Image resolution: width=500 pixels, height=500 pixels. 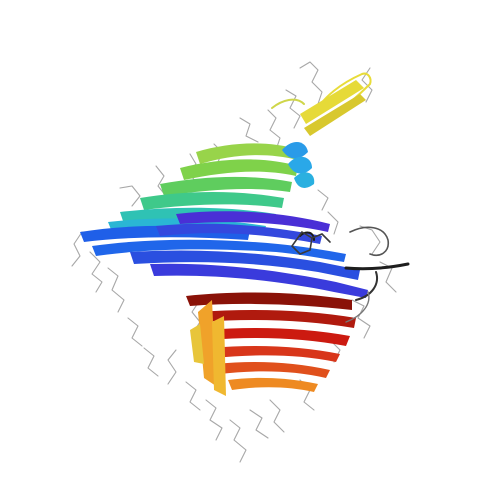 I want to click on blue-sheet, so click(x=224, y=254).